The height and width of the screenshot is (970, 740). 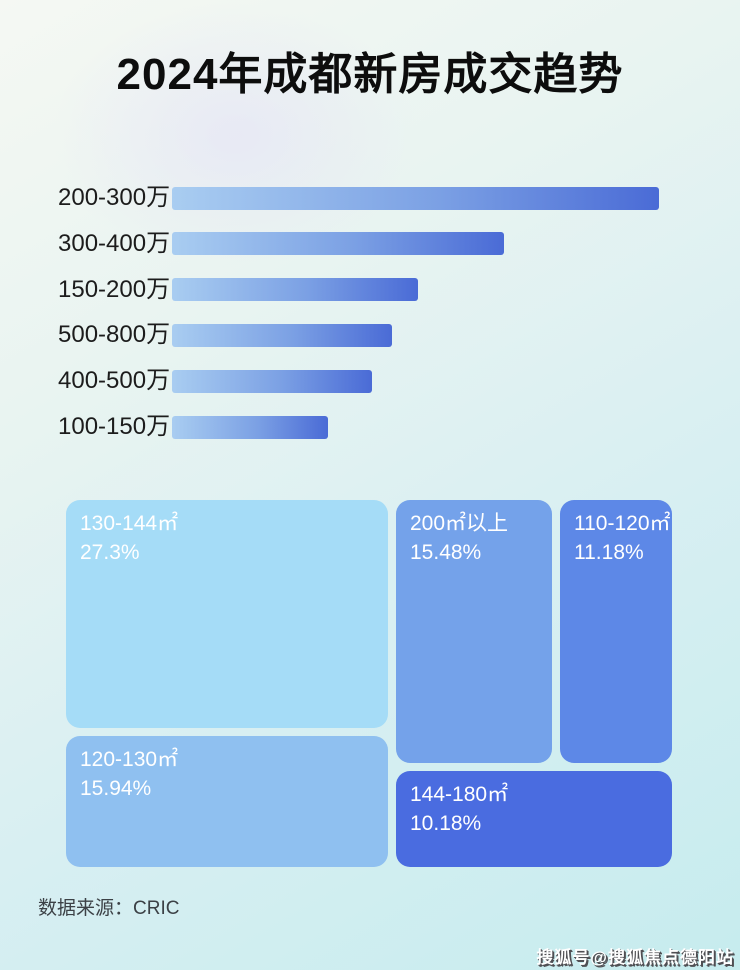 I want to click on treemap-cell: 200㎡以上 15.48%, so click(x=474, y=631).